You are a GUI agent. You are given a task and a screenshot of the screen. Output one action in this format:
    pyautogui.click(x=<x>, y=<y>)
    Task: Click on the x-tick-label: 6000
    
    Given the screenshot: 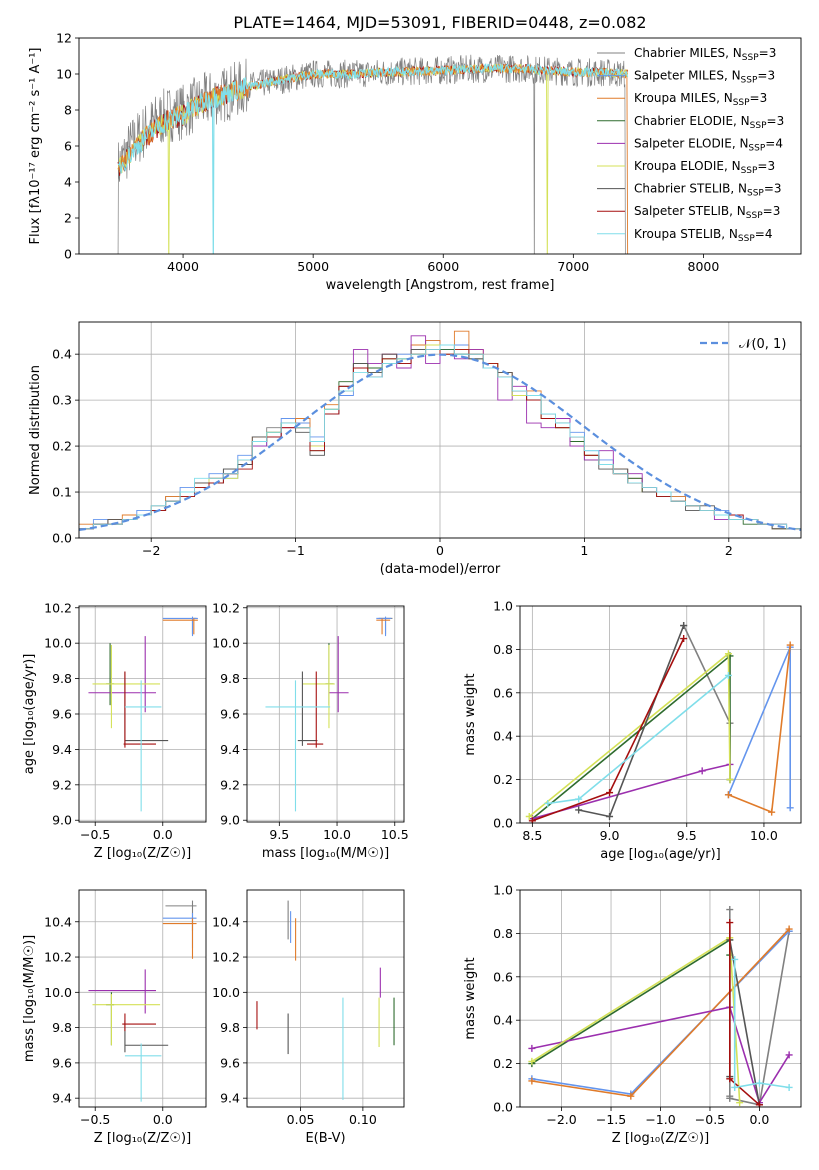 What is the action you would take?
    pyautogui.click(x=443, y=266)
    